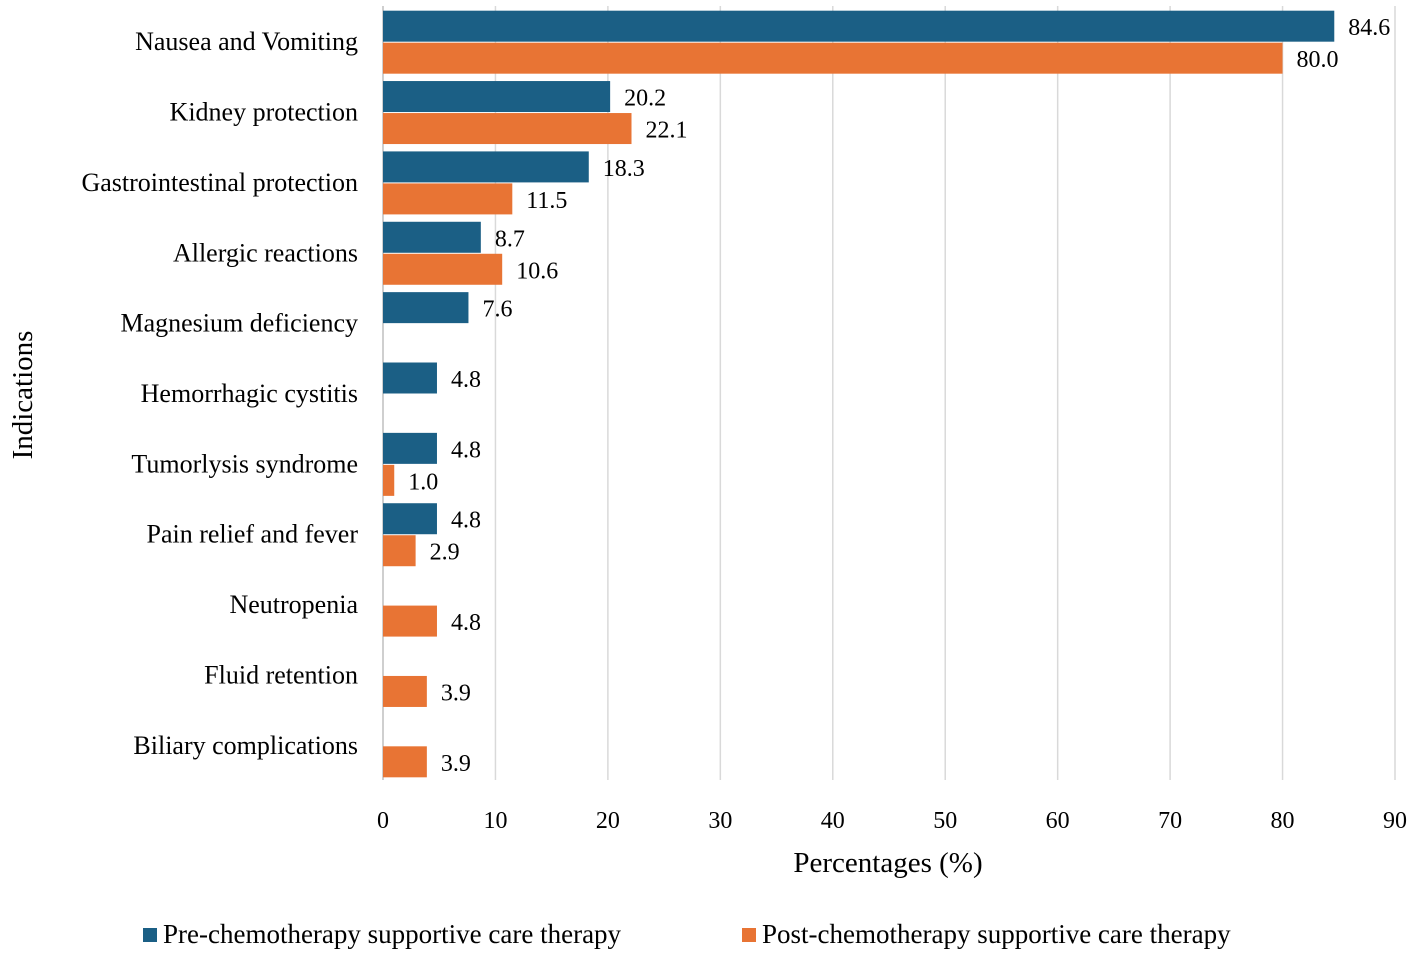 This screenshot has height=956, width=1417. I want to click on category-label: Pain relief and fever, so click(252, 534).